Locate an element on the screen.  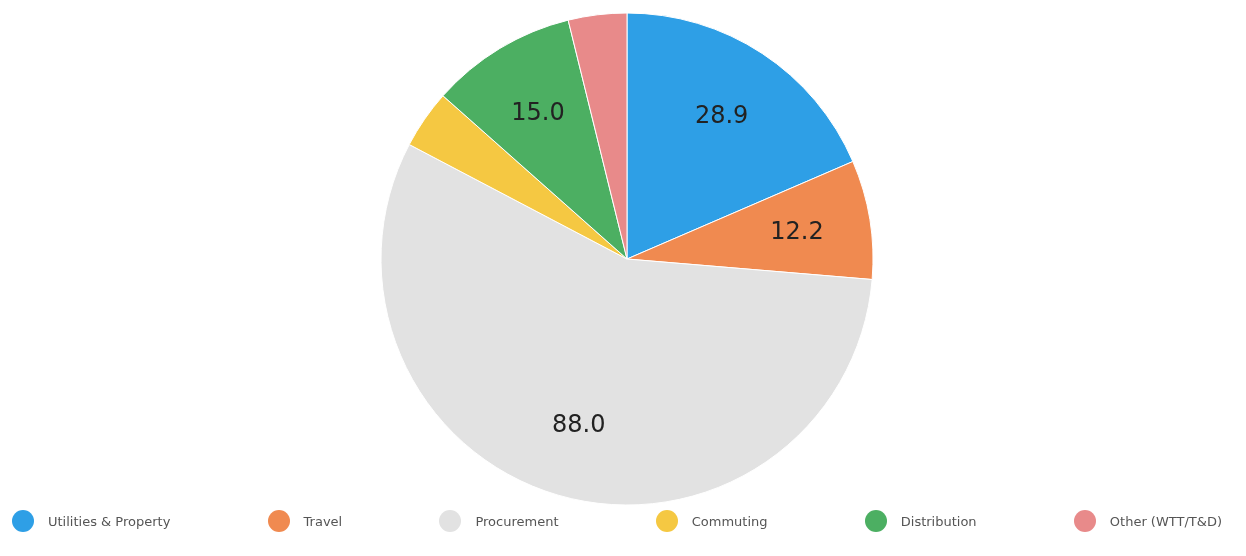
legend-label: Commuting is located at coordinates (729, 521).